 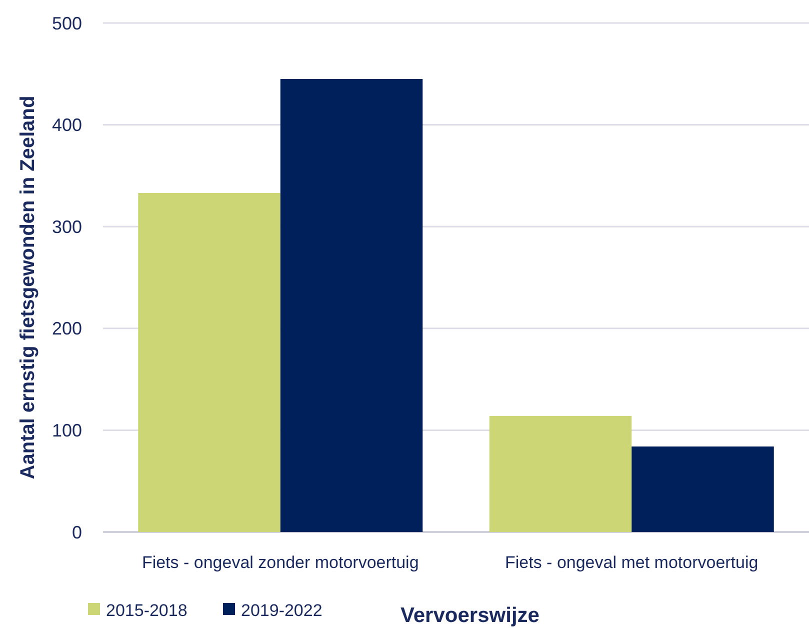 What do you see at coordinates (470, 615) in the screenshot?
I see `x-axis-title: Vervoerswijze` at bounding box center [470, 615].